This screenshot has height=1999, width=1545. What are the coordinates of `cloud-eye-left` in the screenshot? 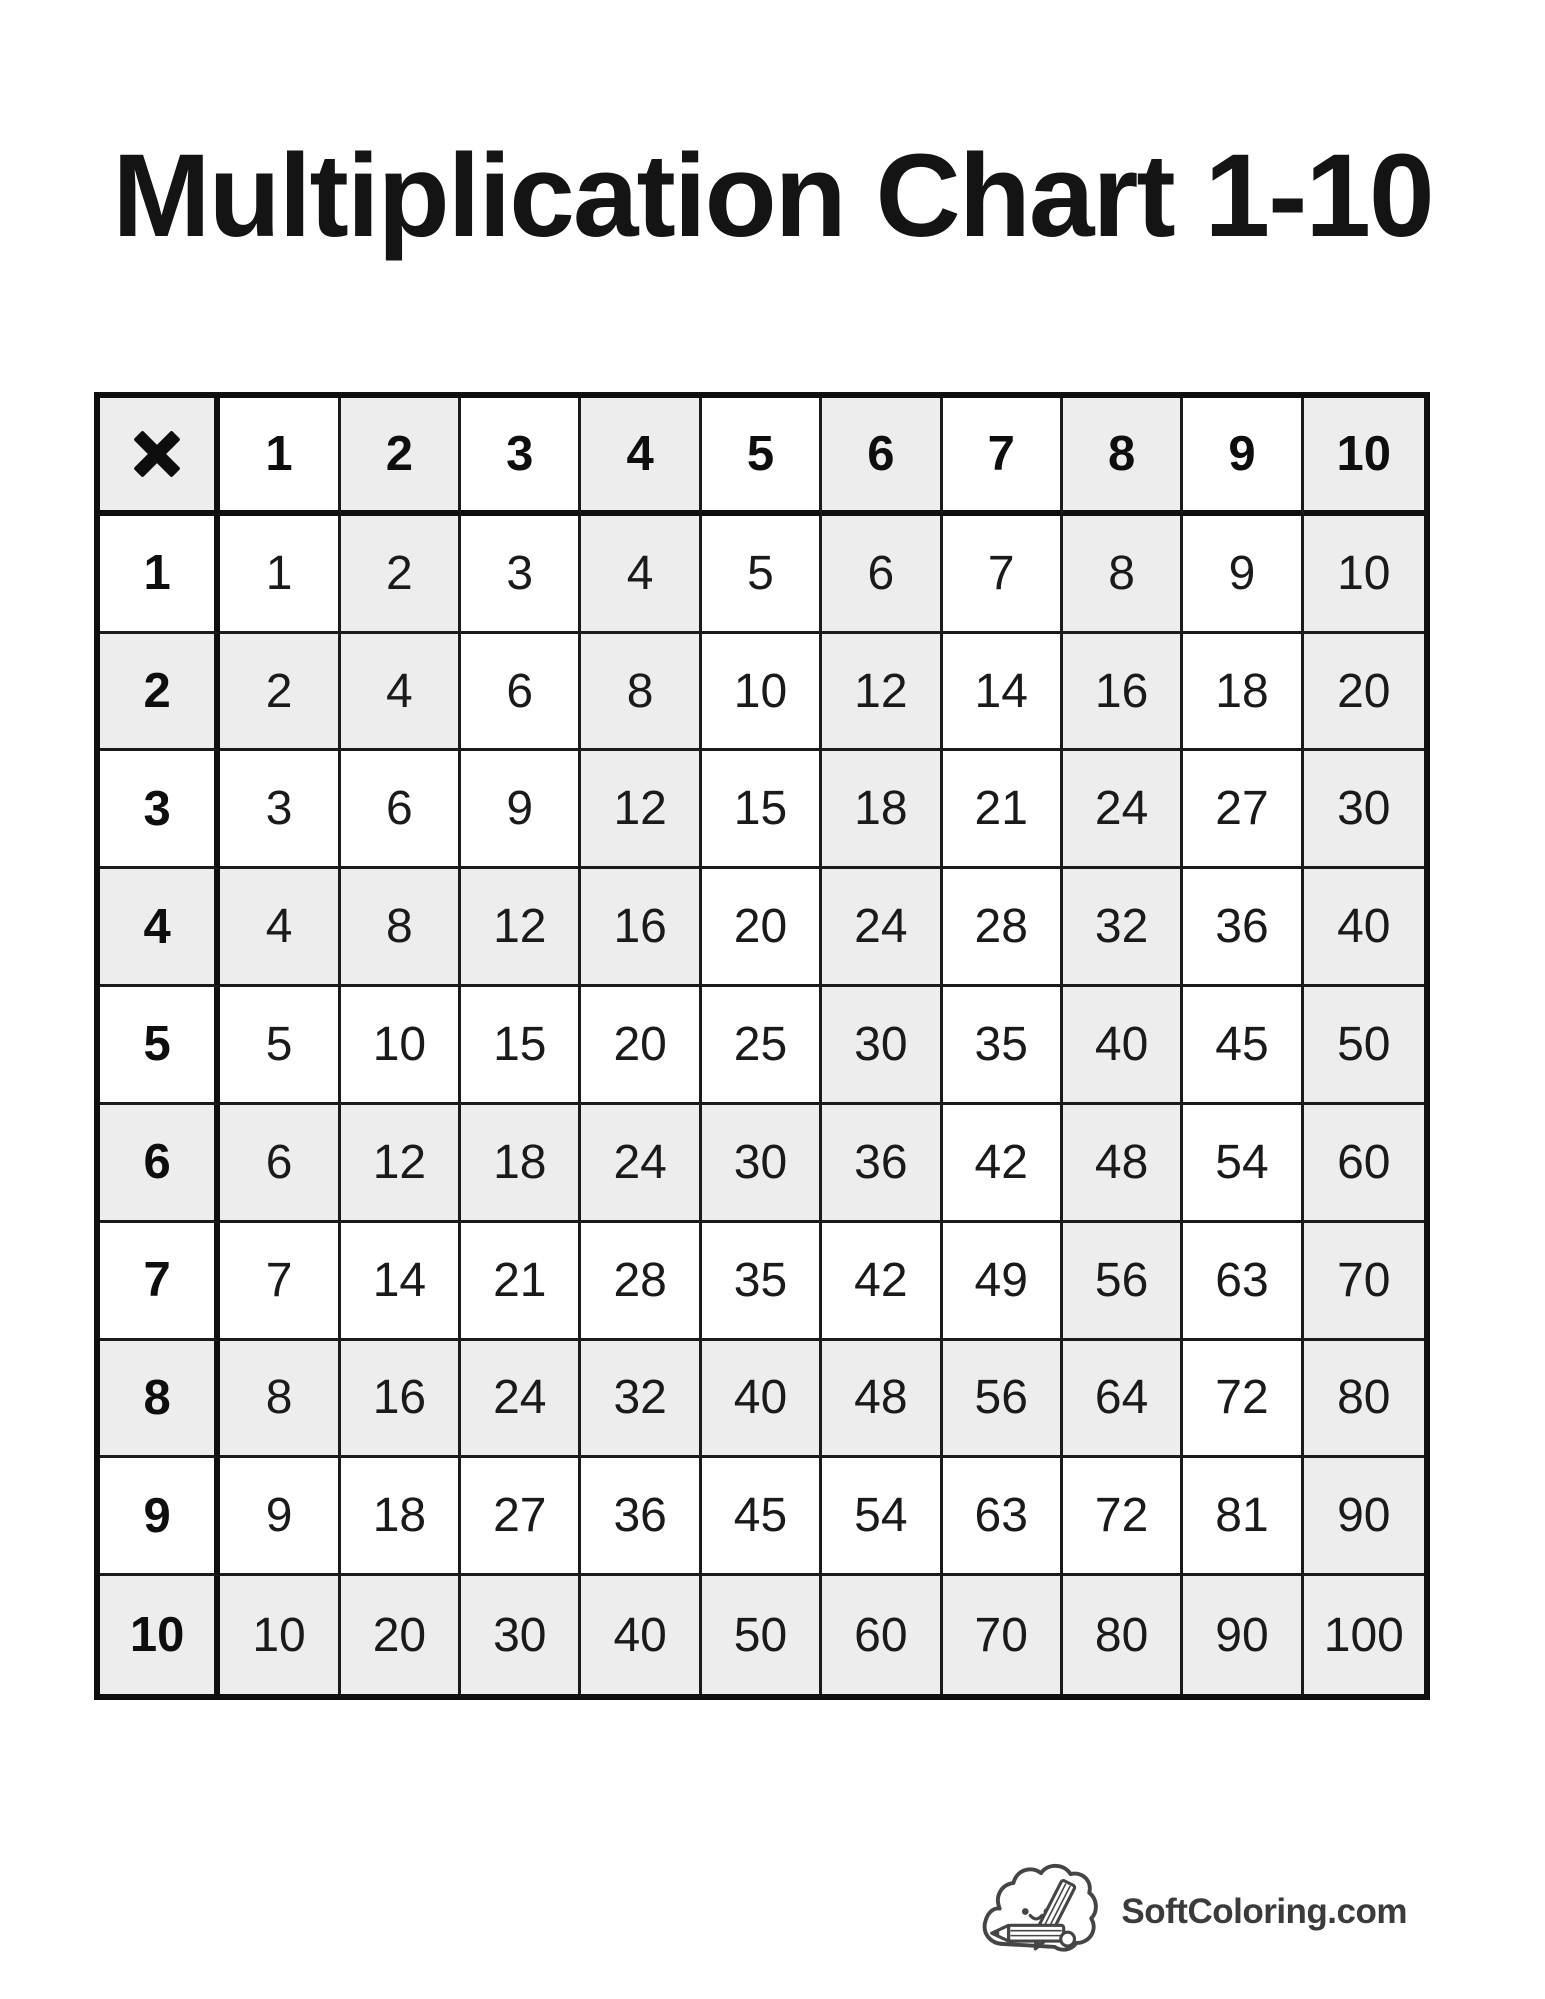 It's located at (1026, 1911).